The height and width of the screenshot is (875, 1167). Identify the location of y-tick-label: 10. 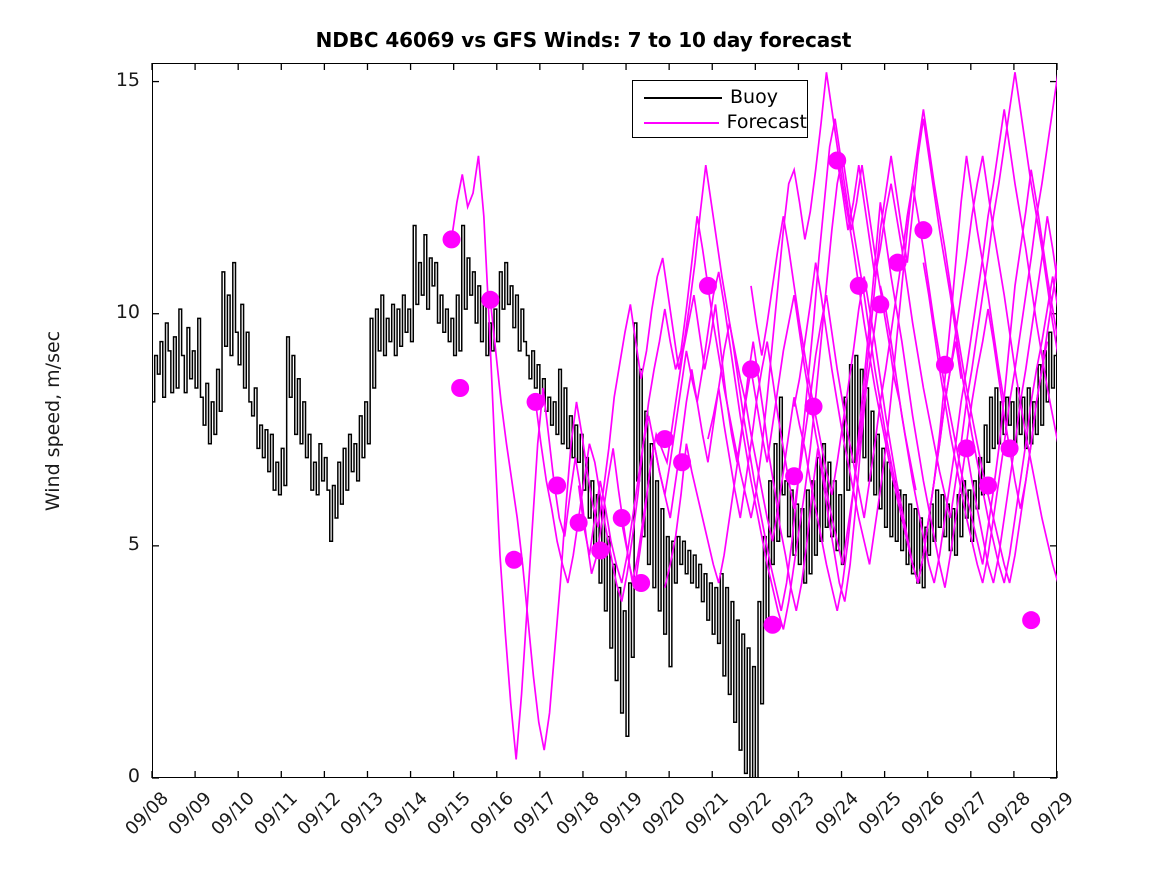
(127, 311).